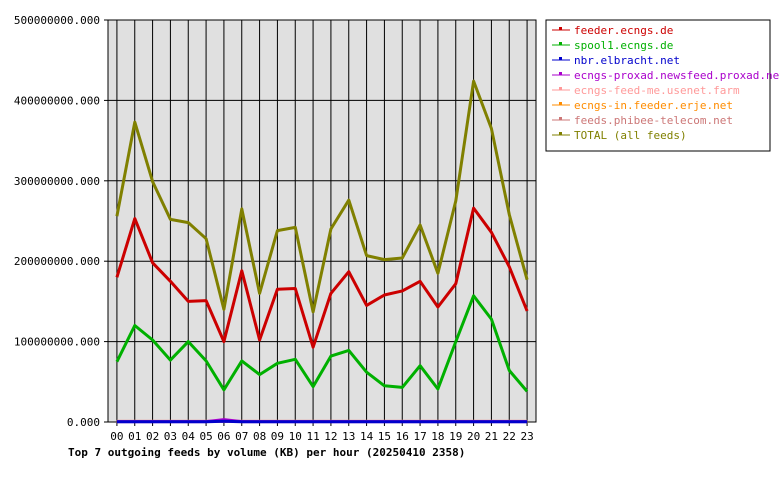 This screenshot has width=780, height=480. What do you see at coordinates (223, 436) in the screenshot?
I see `x-tick-label: 06` at bounding box center [223, 436].